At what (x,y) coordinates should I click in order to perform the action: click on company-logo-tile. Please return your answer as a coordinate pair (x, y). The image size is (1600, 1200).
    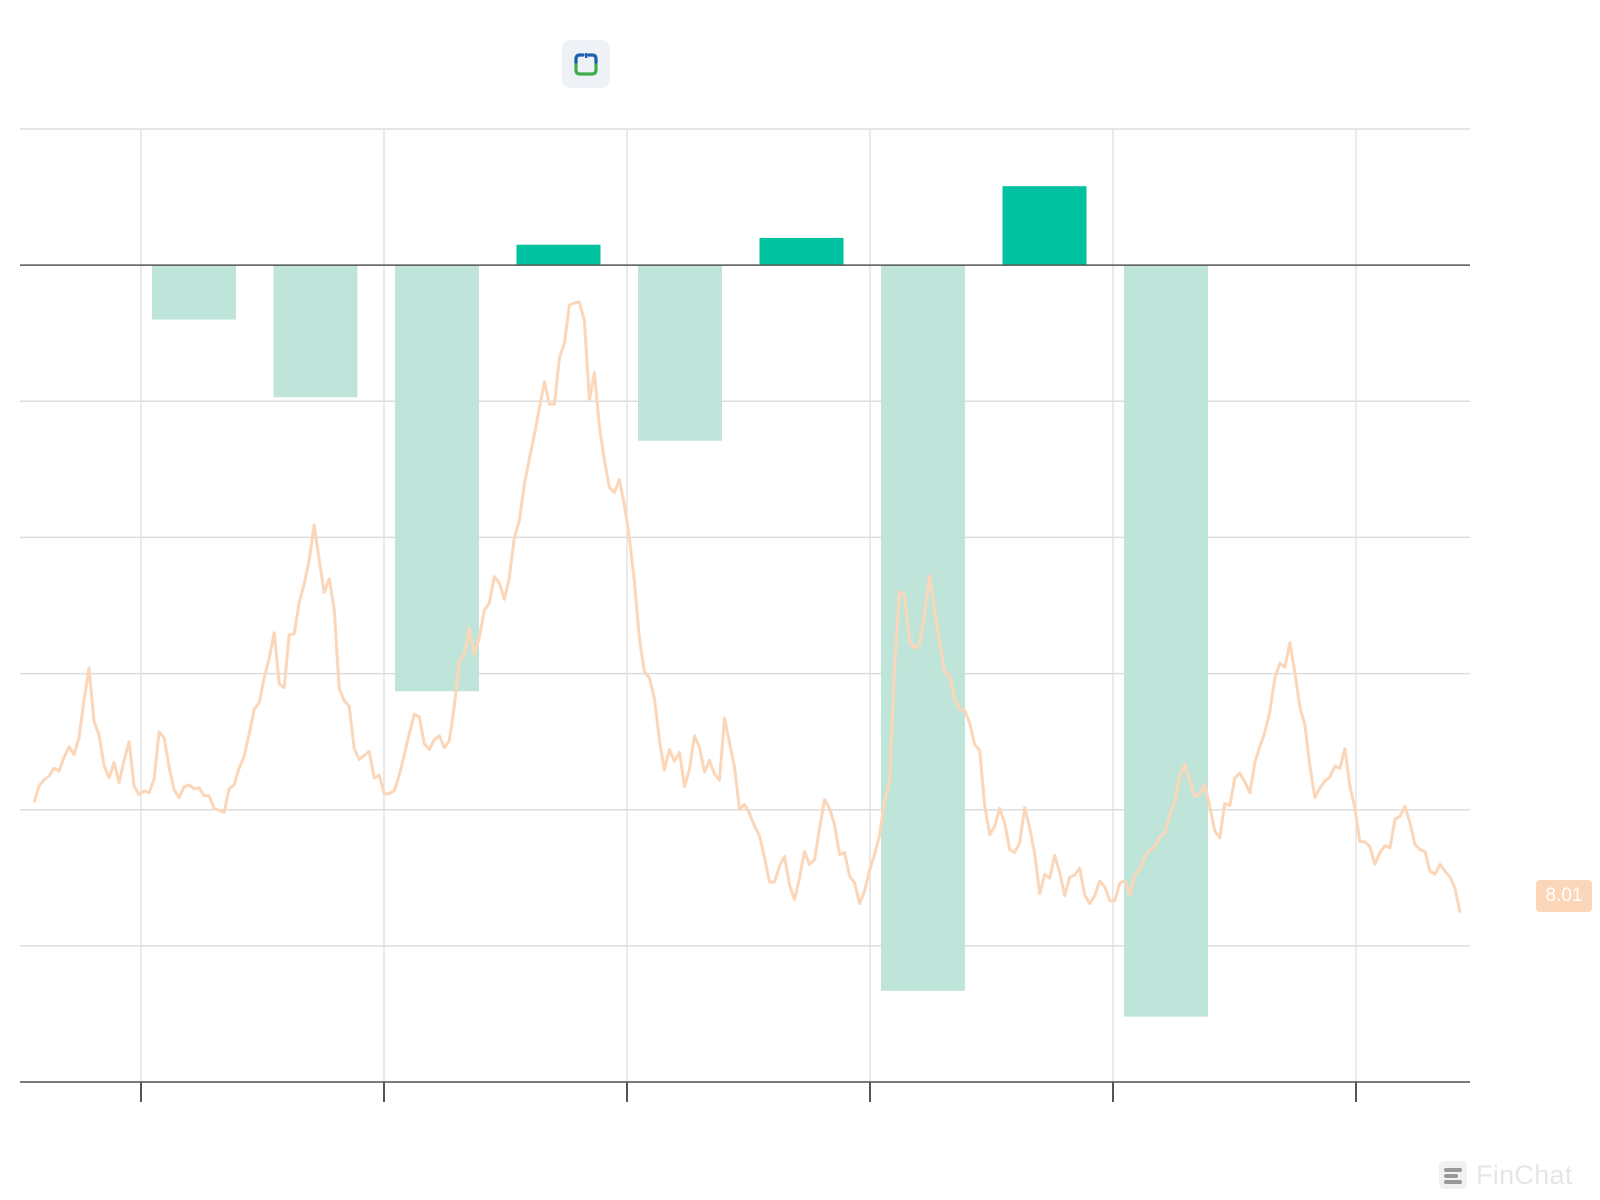
    Looking at the image, I should click on (586, 64).